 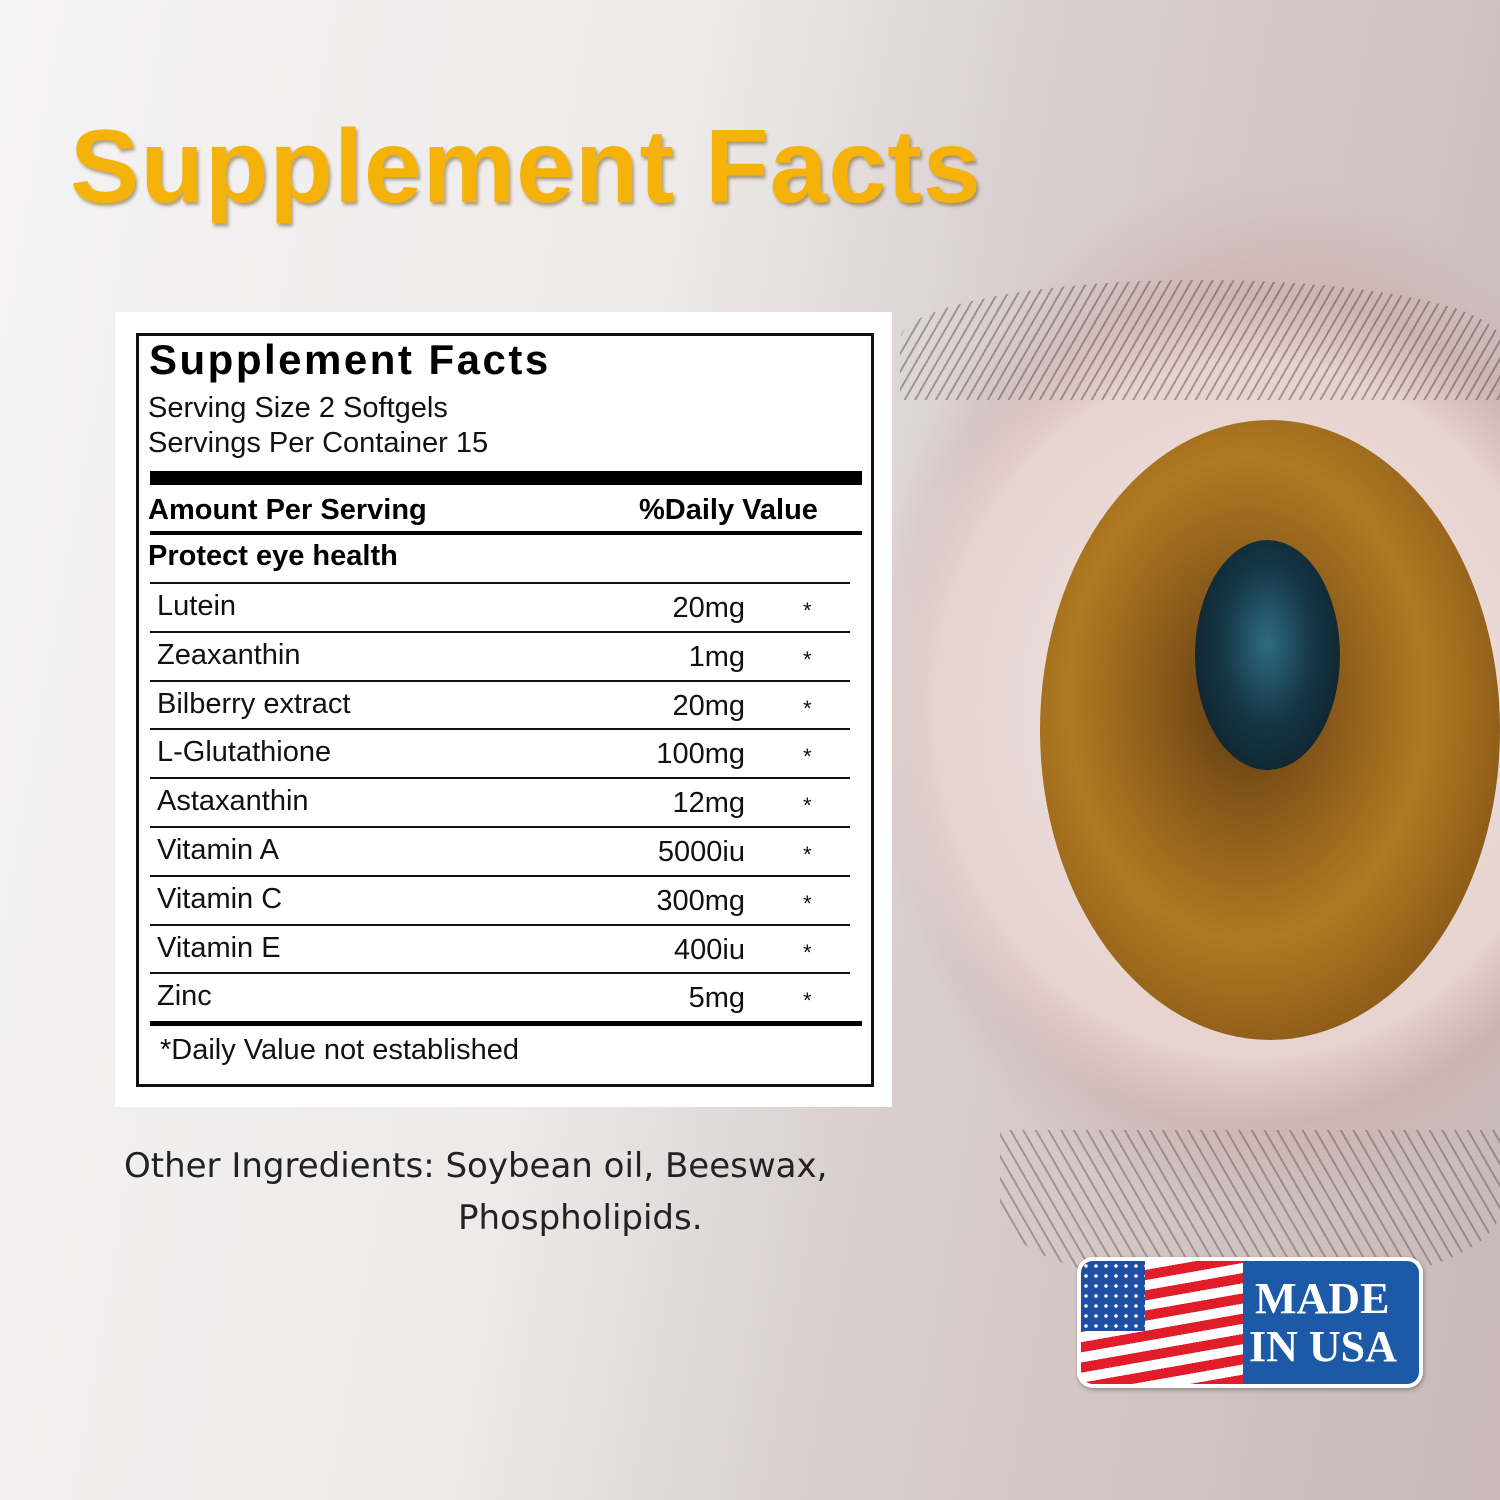 What do you see at coordinates (500, 704) in the screenshot?
I see `nutrient-row: Bilberry extract 20mg *` at bounding box center [500, 704].